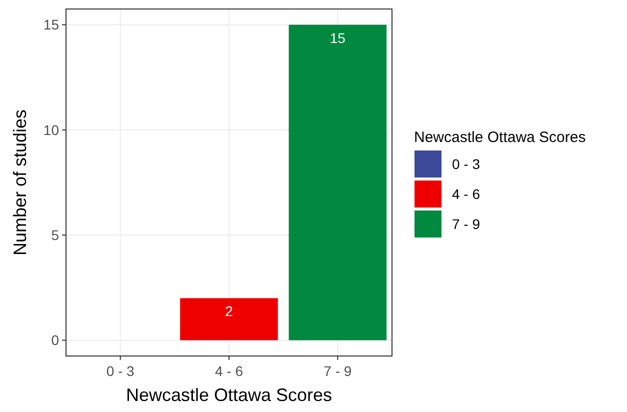 The image size is (627, 412). I want to click on data-label: 2, so click(229, 311).